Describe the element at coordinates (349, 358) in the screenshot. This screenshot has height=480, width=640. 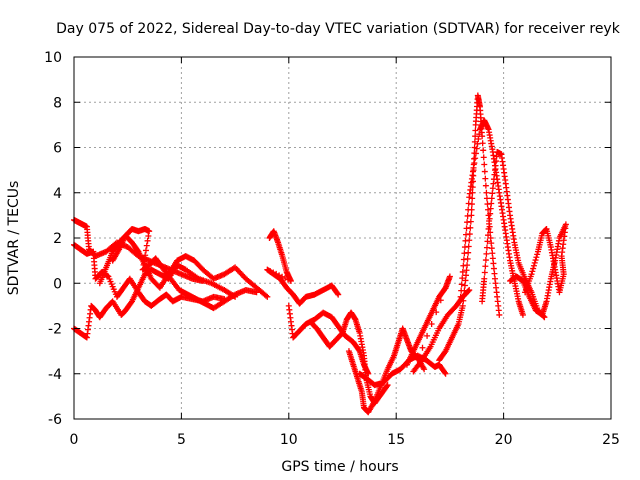
I see `series-sat-h` at that location.